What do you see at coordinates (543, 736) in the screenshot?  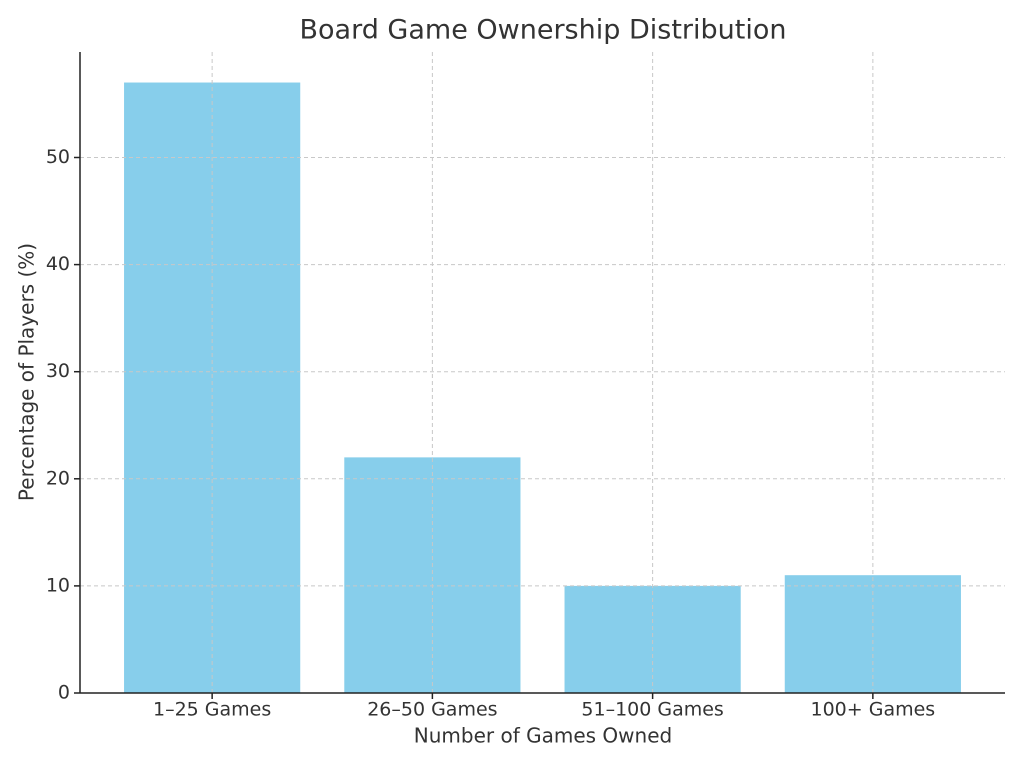 I see `x-axis-label: Number of Games Owned` at bounding box center [543, 736].